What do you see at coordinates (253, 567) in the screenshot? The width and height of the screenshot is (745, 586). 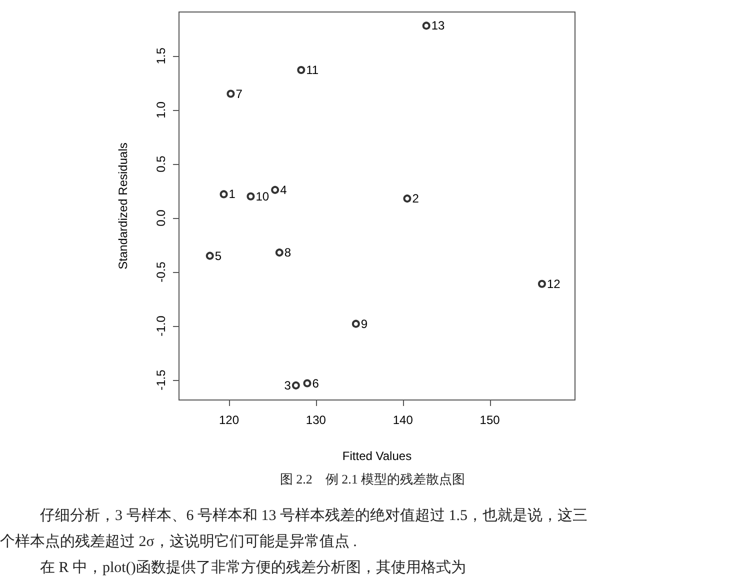 I see `text: 在 R 中，plot()函数提供了非常方便的残差分析图，其使用格式为` at bounding box center [253, 567].